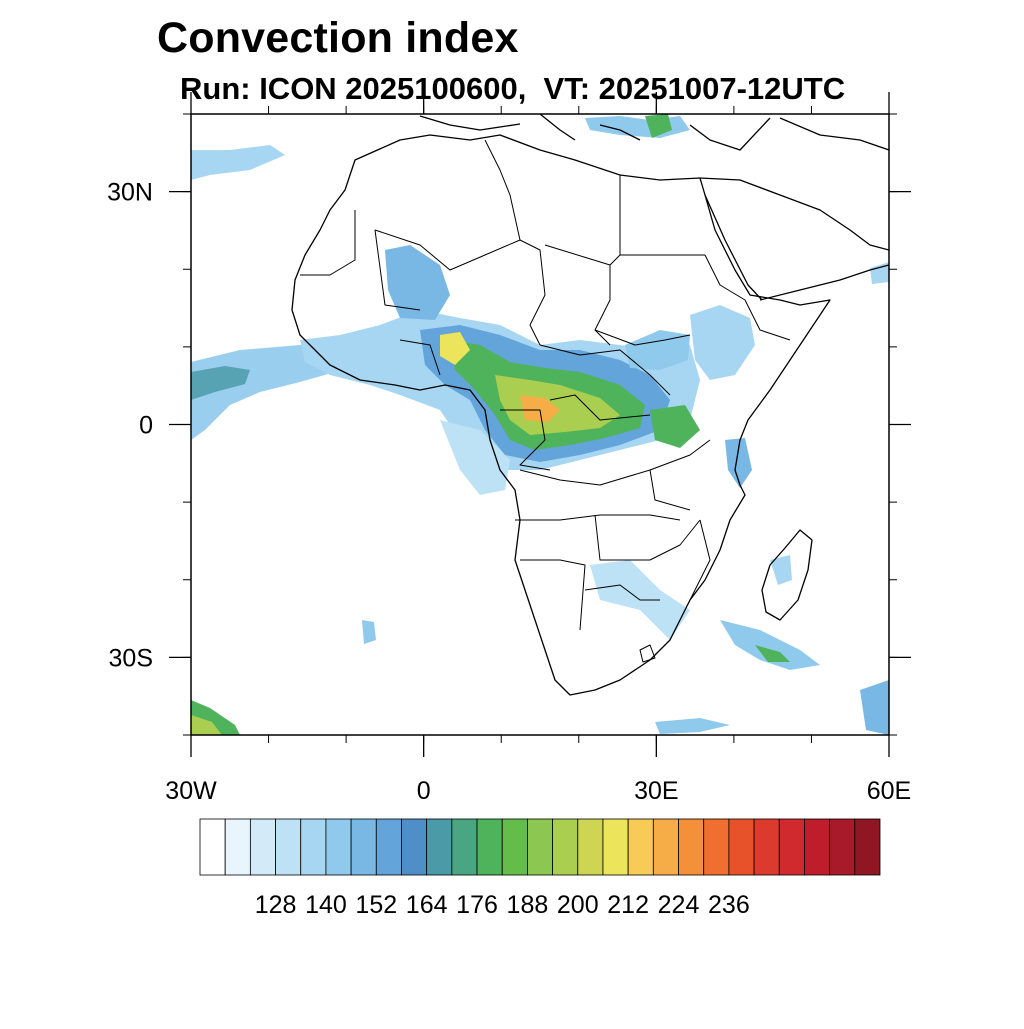  What do you see at coordinates (528, 905) in the screenshot?
I see `colorbar-label: 188` at bounding box center [528, 905].